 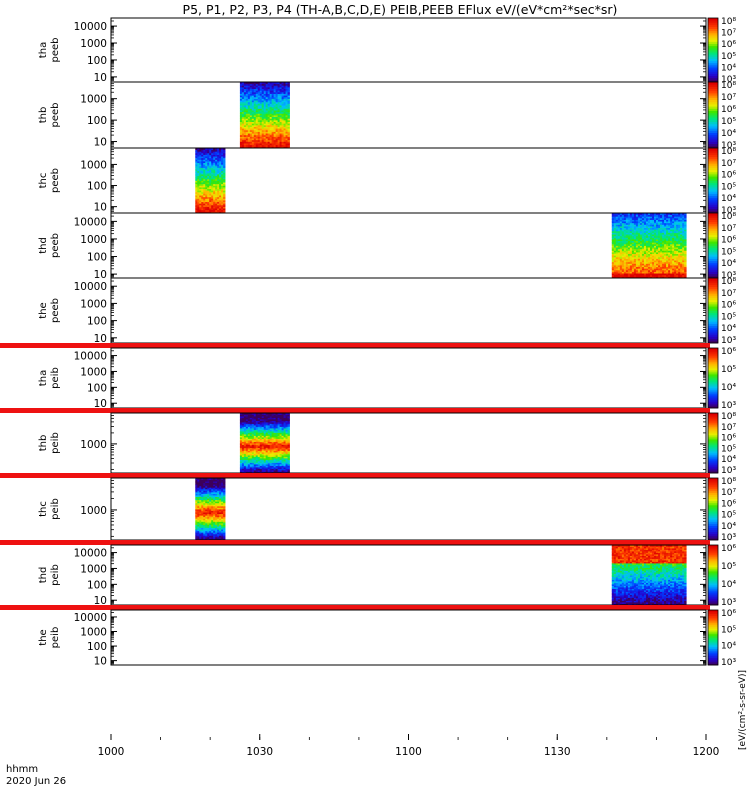 I want to click on y-axis-probe-label: tha, so click(x=43, y=50).